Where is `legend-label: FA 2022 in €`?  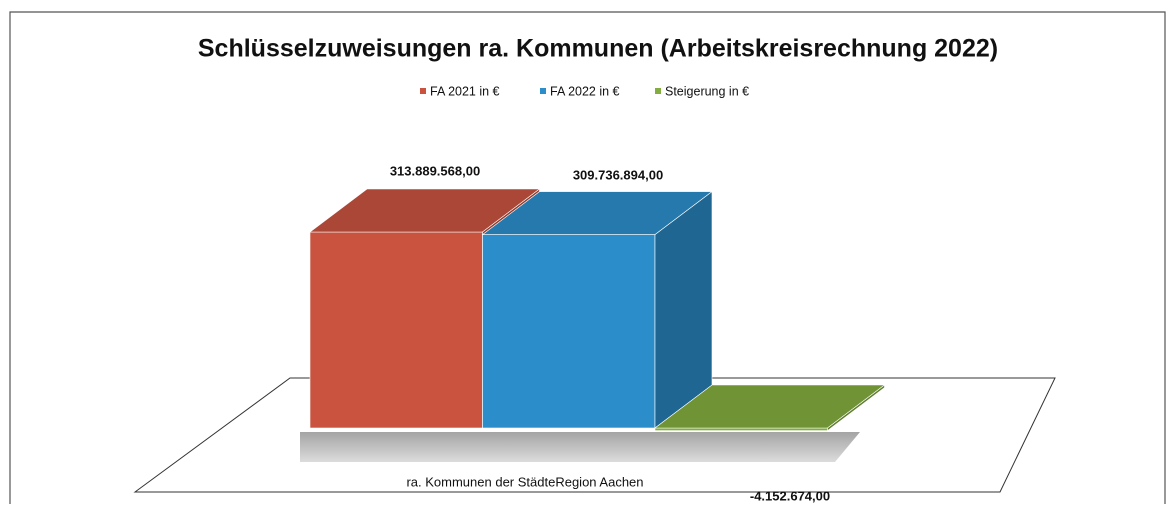
legend-label: FA 2022 in € is located at coordinates (585, 91).